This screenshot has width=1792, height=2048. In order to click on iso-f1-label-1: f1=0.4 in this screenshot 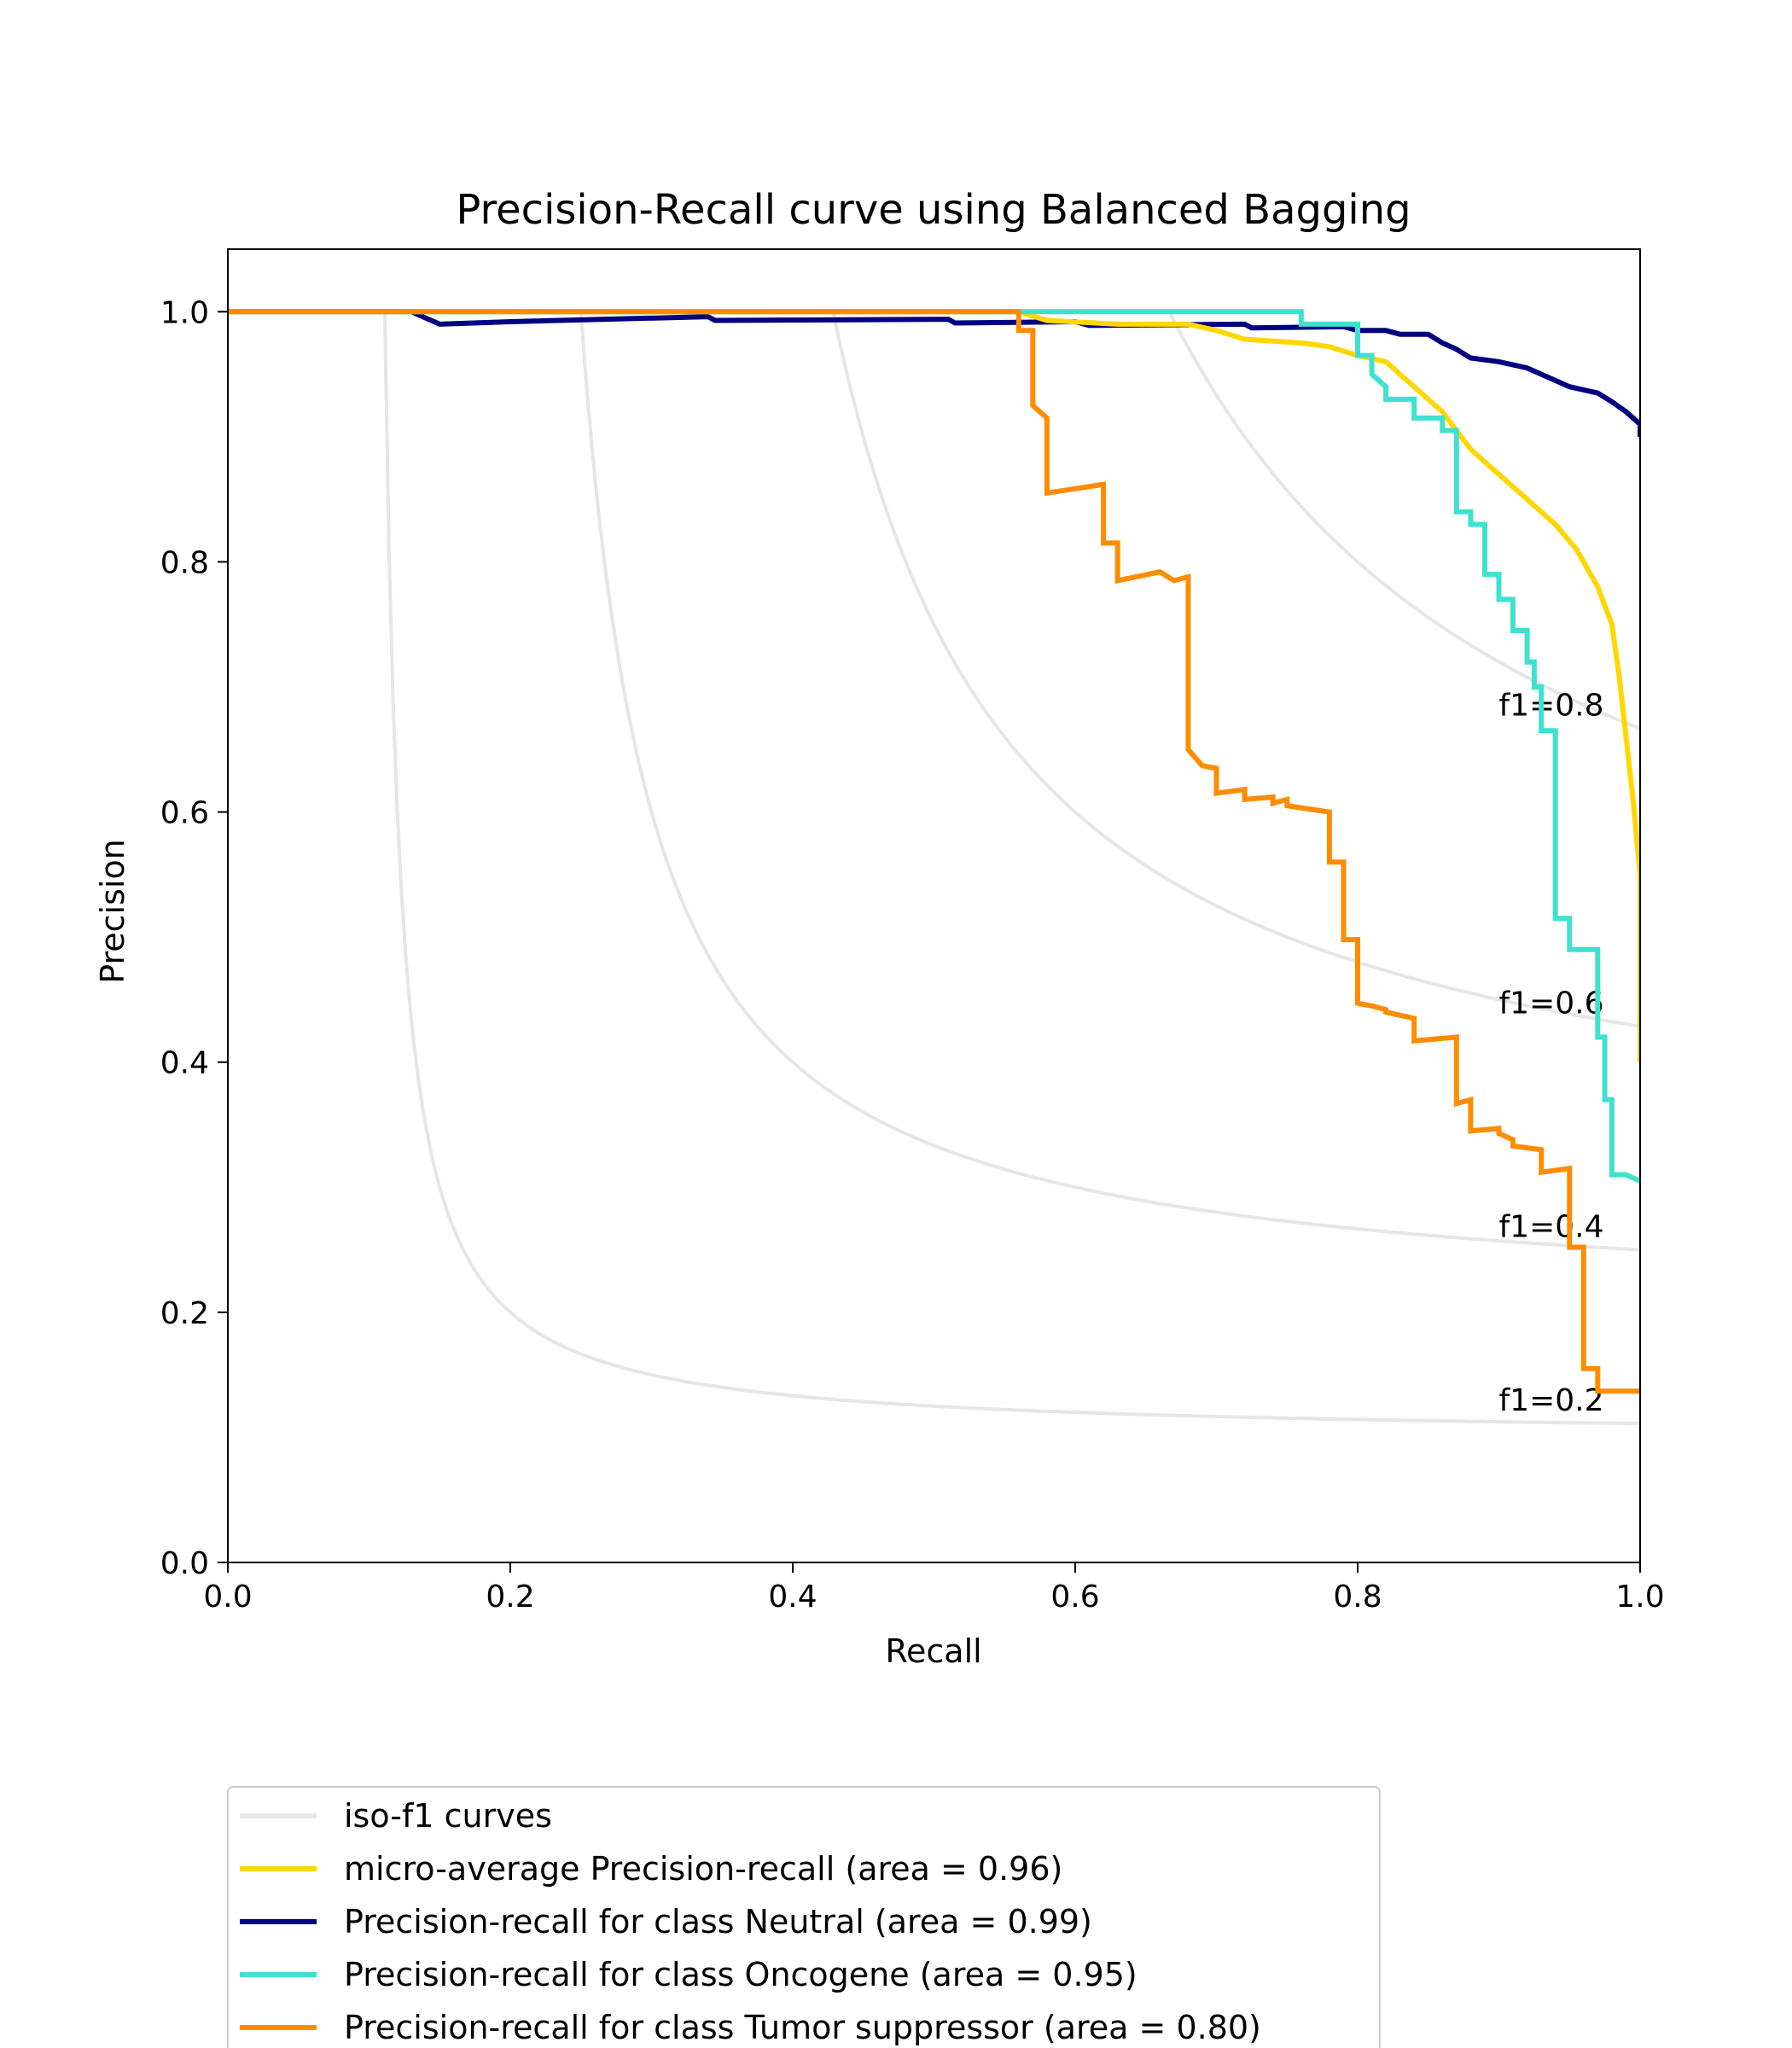, I will do `click(1551, 1226)`.